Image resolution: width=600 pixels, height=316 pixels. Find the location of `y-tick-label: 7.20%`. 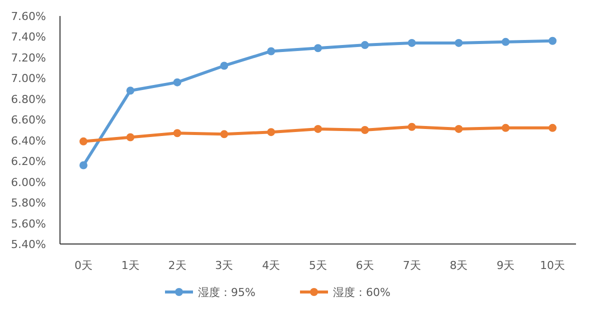

y-tick-label: 7.20% is located at coordinates (28, 57).